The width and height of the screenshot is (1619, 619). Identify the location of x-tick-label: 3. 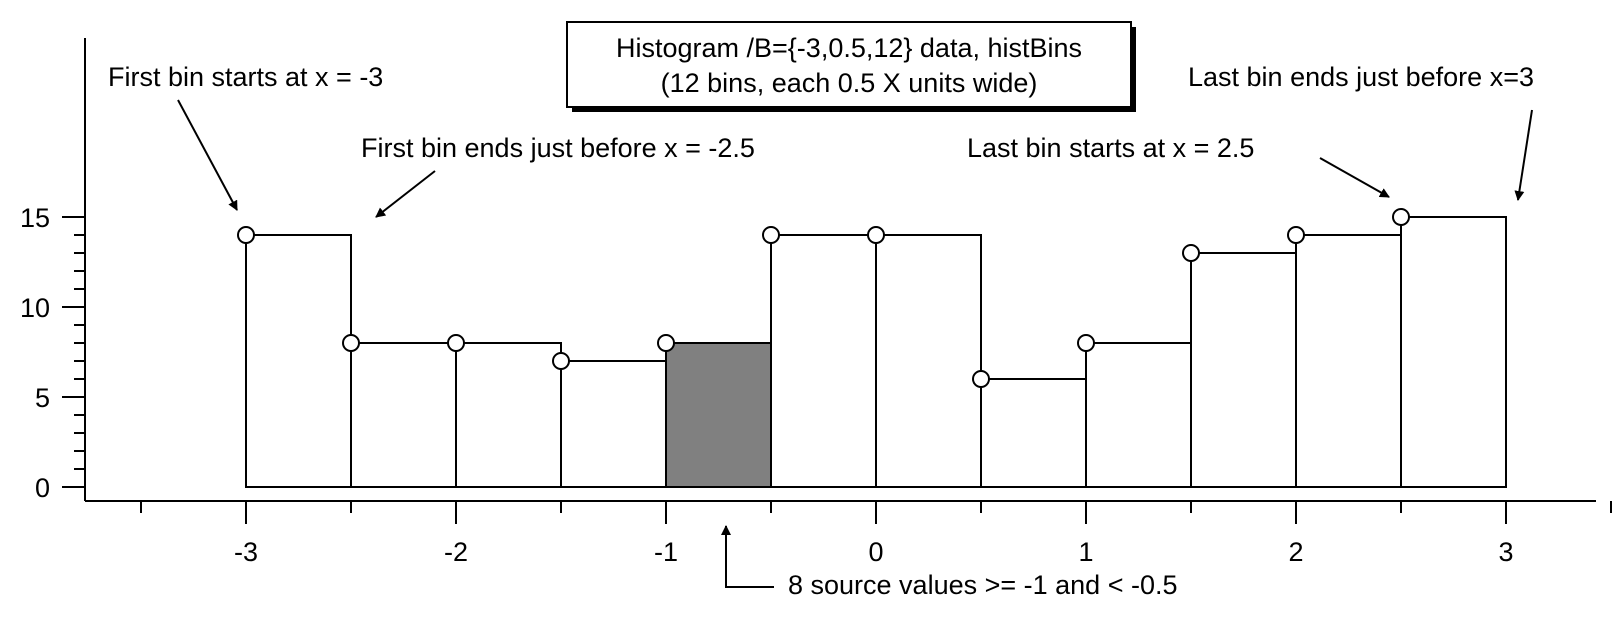
(1505, 552).